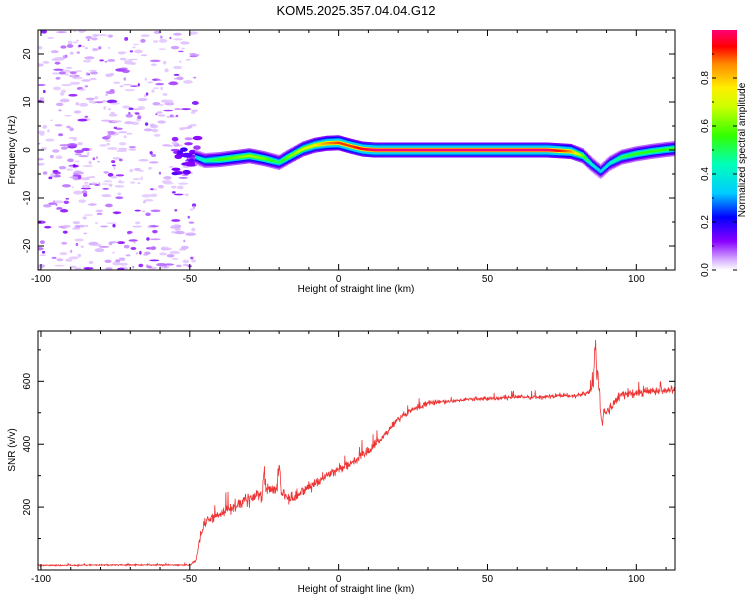  I want to click on spectrogram-x-label: Height of straight line (km), so click(356, 289).